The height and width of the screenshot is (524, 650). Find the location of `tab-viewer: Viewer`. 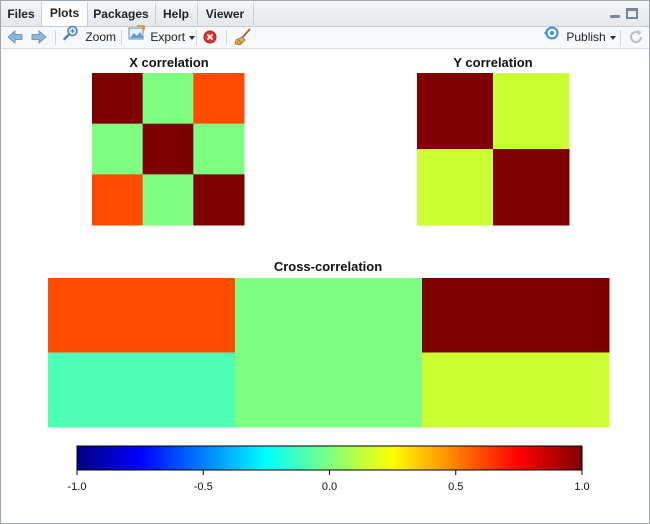

tab-viewer: Viewer is located at coordinates (225, 14).